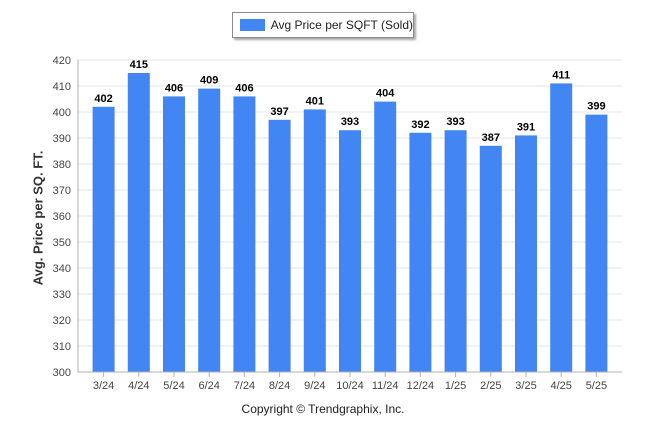 This screenshot has width=646, height=434. What do you see at coordinates (420, 125) in the screenshot?
I see `bar-value-label: 392` at bounding box center [420, 125].